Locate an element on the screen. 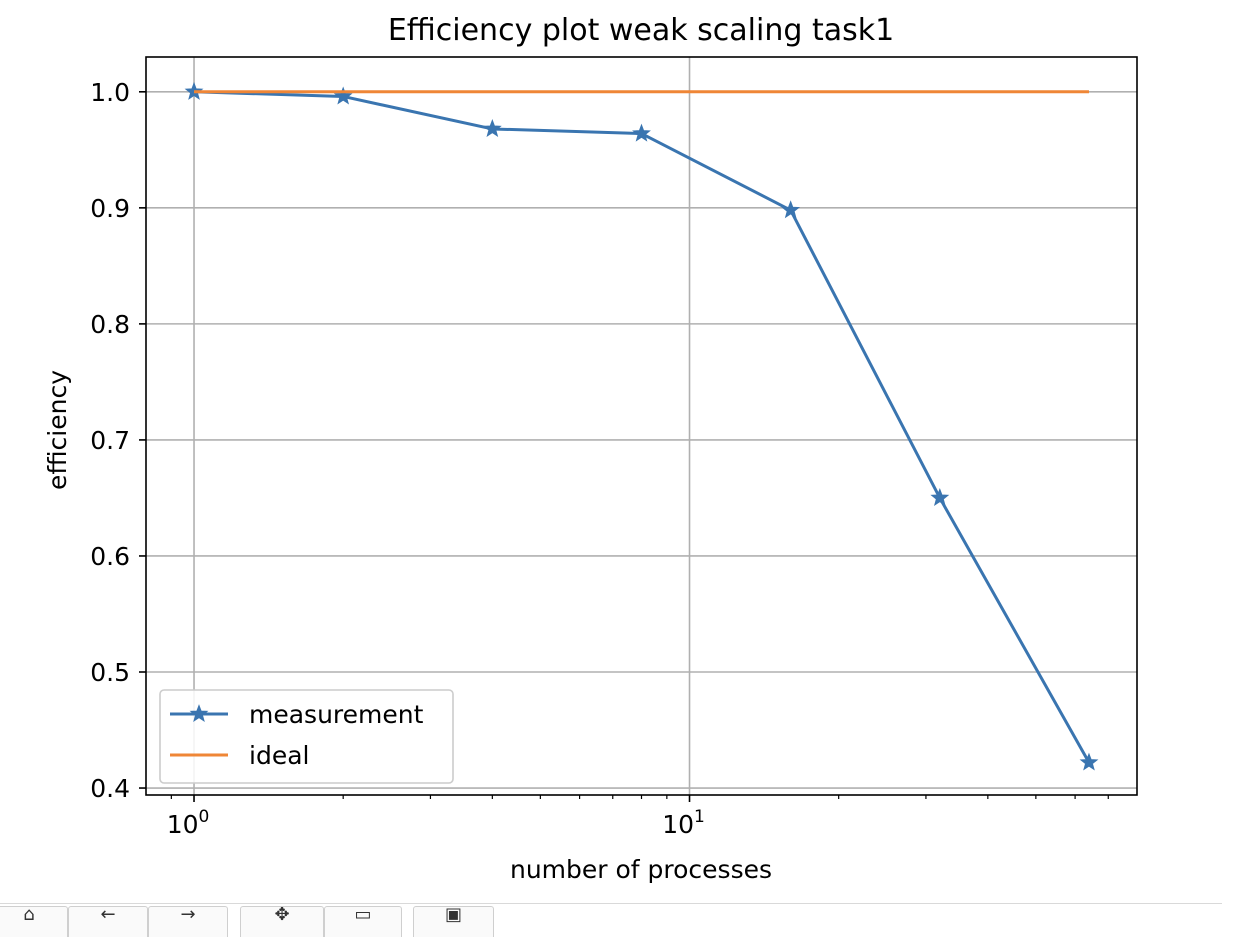 Image resolution: width=1236 pixels, height=937 pixels. save-button: ▣ is located at coordinates (453, 921).